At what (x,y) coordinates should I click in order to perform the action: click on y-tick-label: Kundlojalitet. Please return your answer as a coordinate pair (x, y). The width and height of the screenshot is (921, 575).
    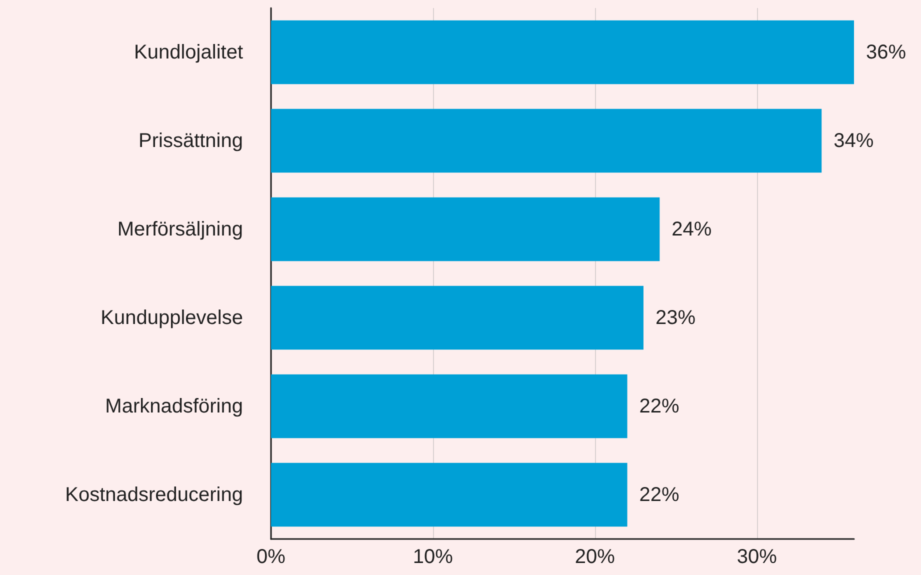
    Looking at the image, I should click on (189, 52).